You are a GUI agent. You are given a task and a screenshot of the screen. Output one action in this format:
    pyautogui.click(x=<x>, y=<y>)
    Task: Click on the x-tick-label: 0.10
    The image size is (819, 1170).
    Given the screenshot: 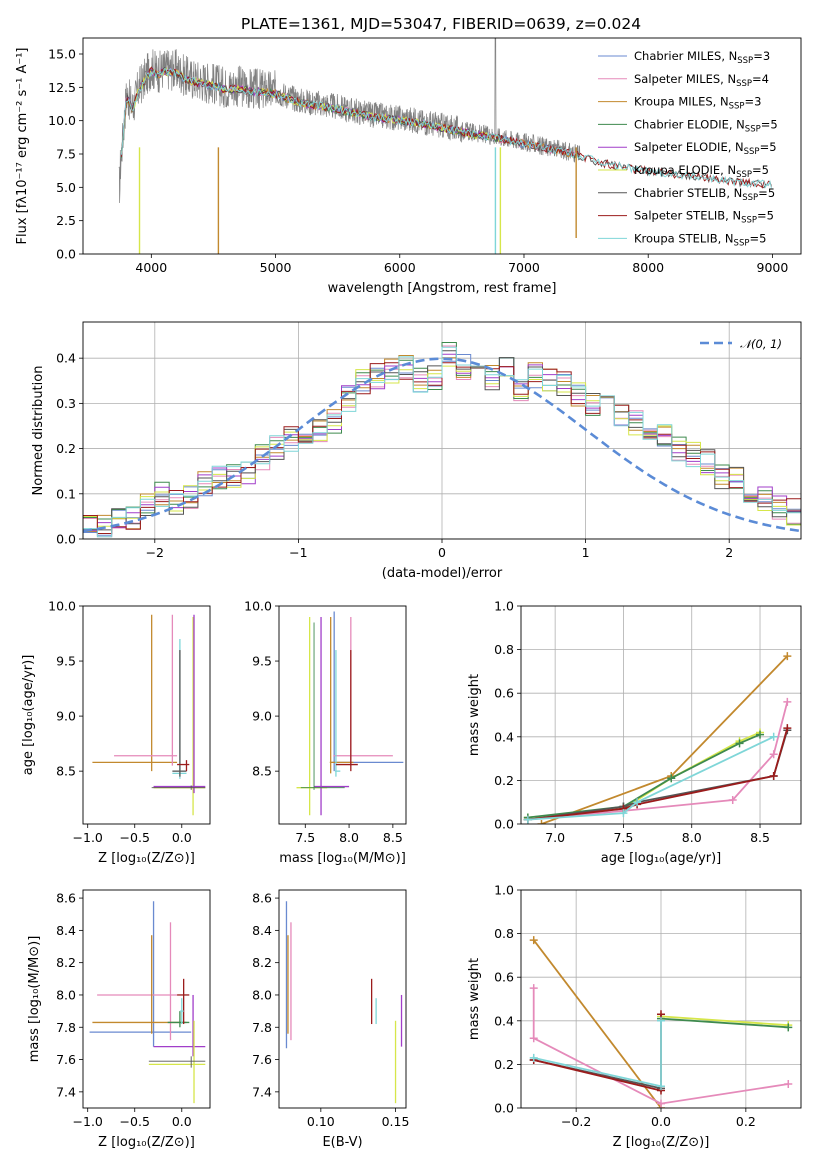 What is the action you would take?
    pyautogui.click(x=321, y=1121)
    